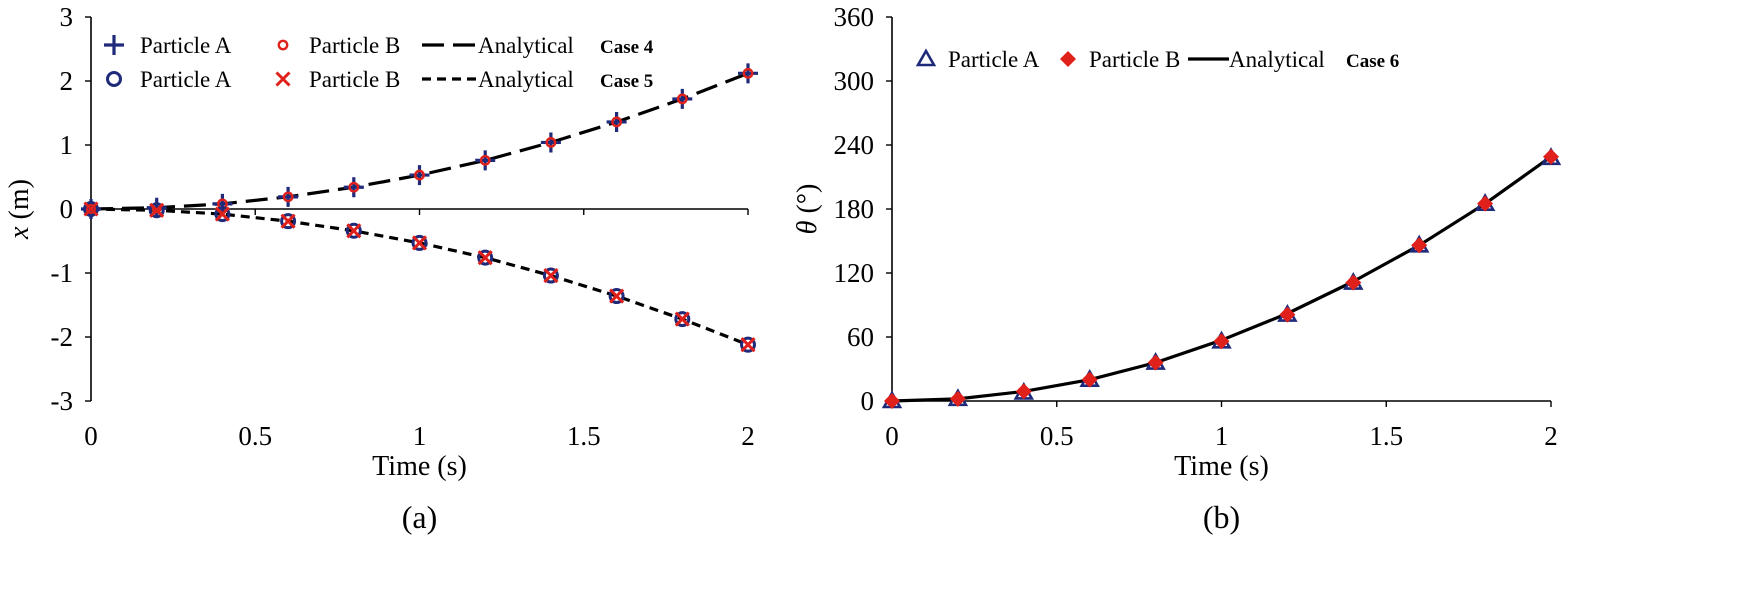  What do you see at coordinates (807, 227) in the screenshot?
I see `y-axis-variable: θ` at bounding box center [807, 227].